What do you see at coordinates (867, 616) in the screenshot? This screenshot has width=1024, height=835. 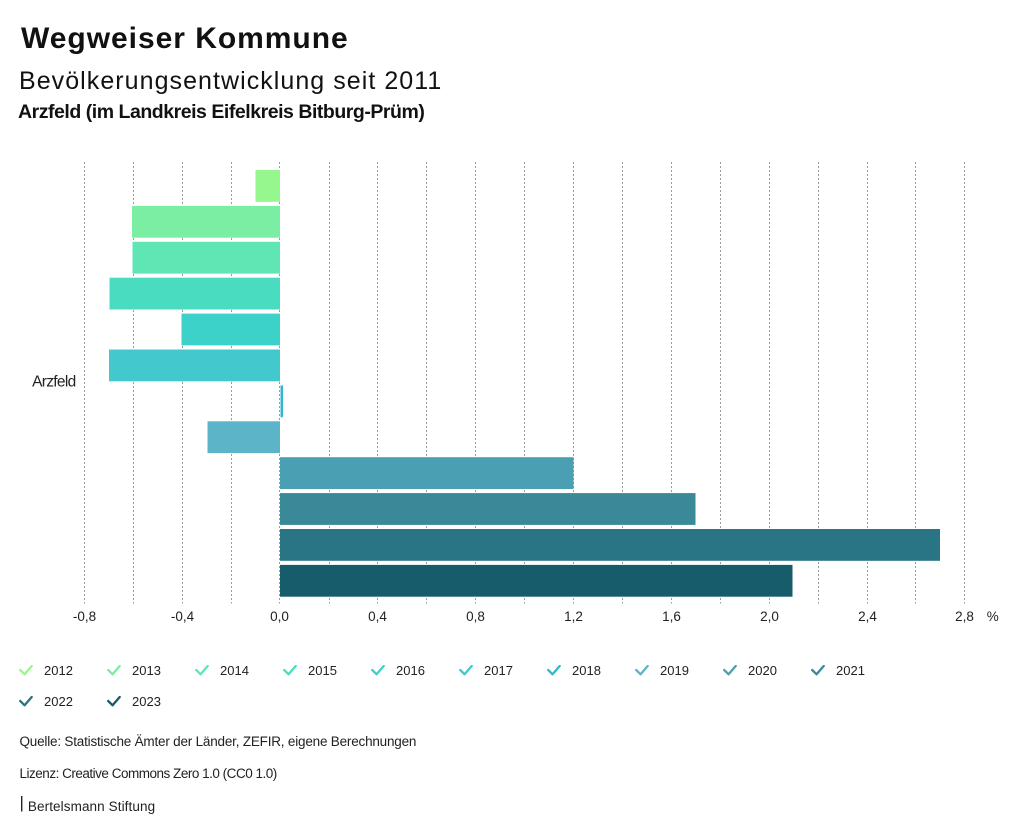 I see `svg-text: 2,4` at bounding box center [867, 616].